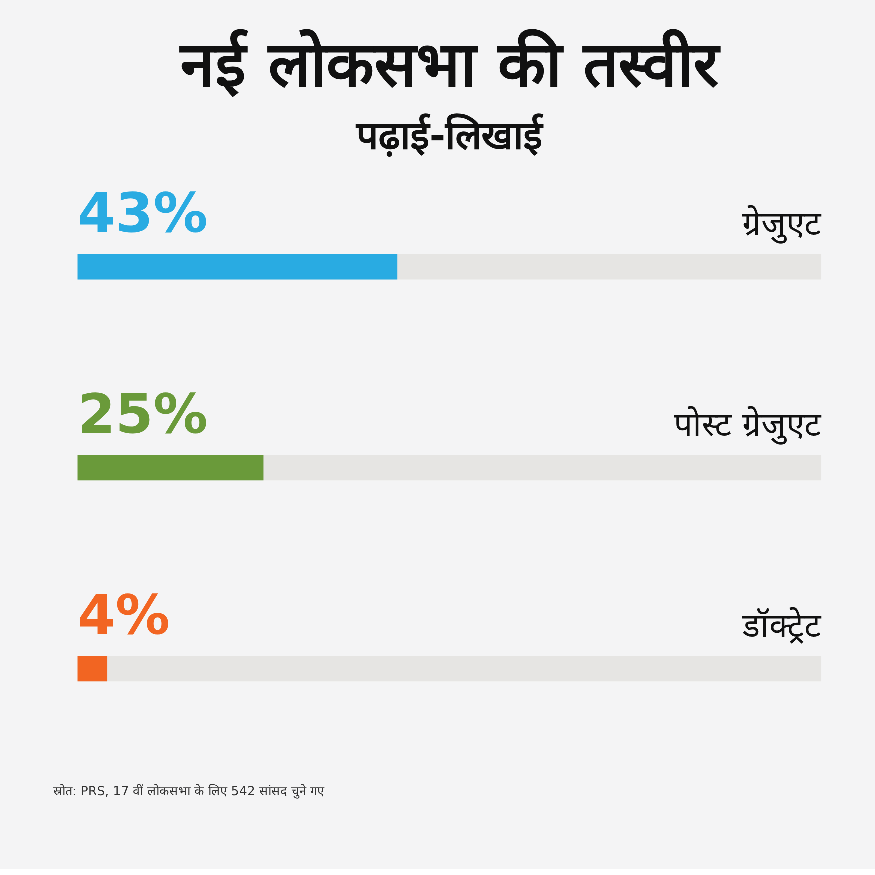  What do you see at coordinates (450, 136) in the screenshot?
I see `chart-subtitle: पढ़ाई-लिखाई` at bounding box center [450, 136].